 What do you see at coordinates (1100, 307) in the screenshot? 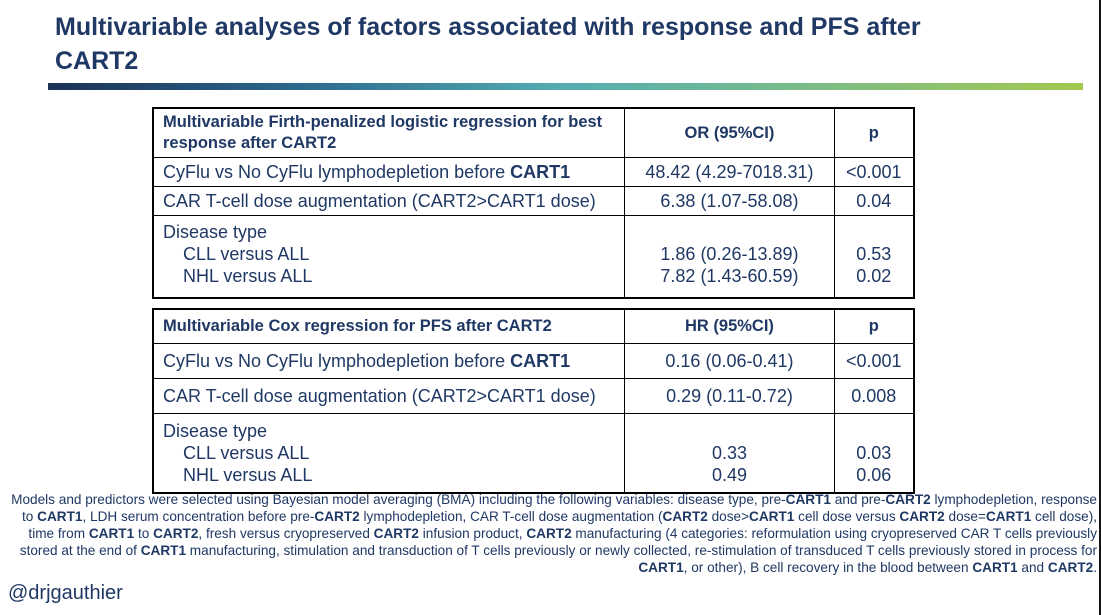
I see `screen-right-edge-line` at bounding box center [1100, 307].